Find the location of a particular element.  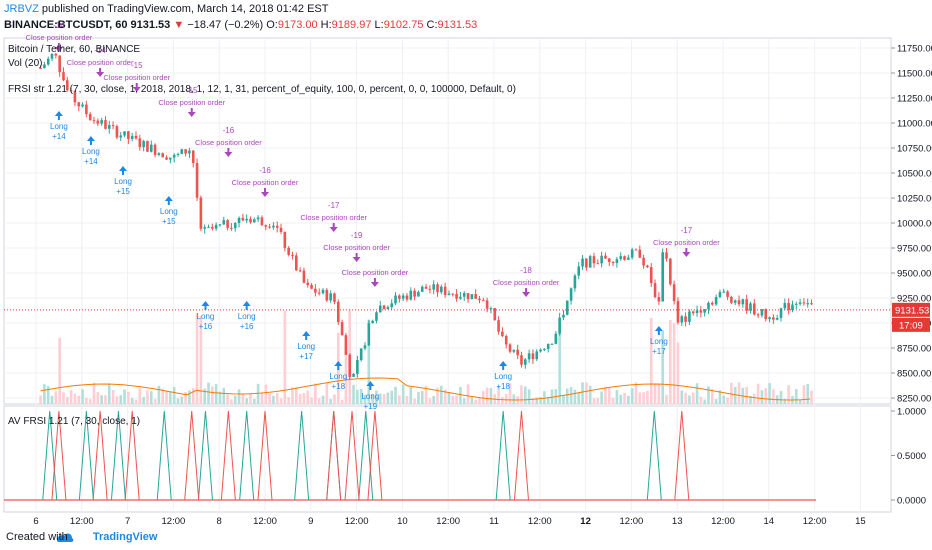

indicator-label: AV FRSI 1.21 (7, 30, close, 1) is located at coordinates (74, 421).